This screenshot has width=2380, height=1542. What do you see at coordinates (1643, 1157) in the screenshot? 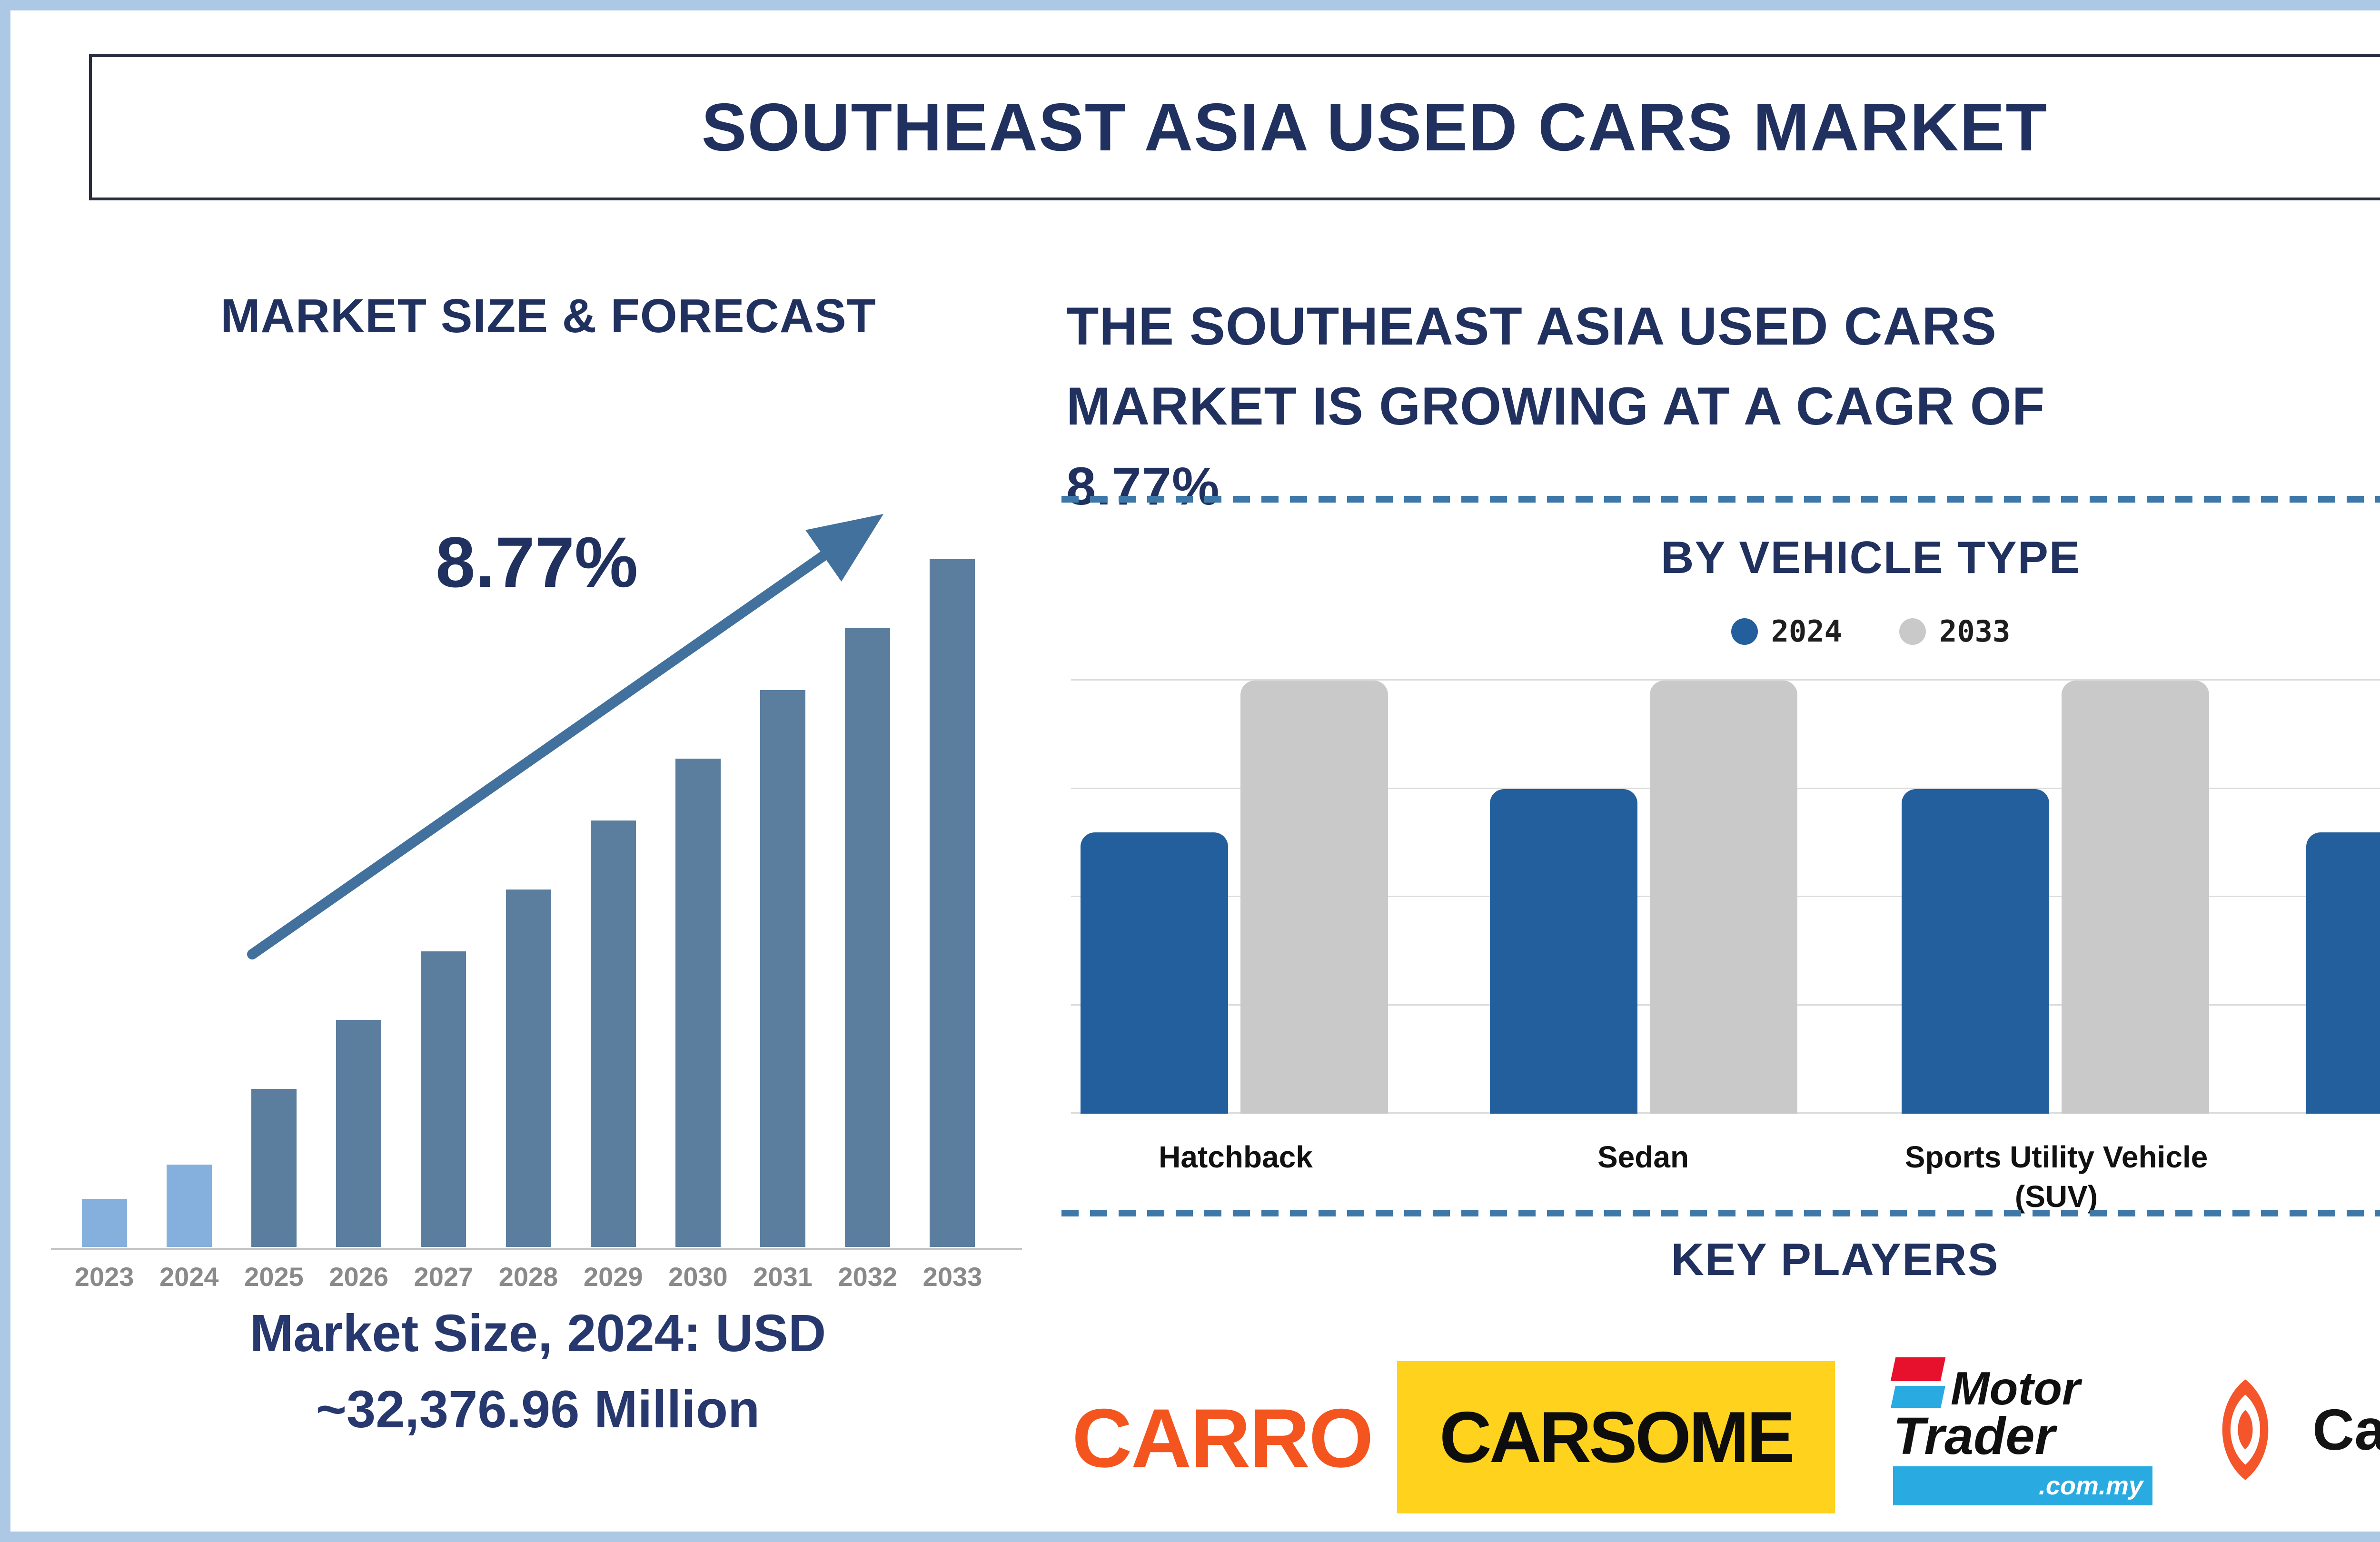
I see `vehicle-category-label: Sedan` at bounding box center [1643, 1157].